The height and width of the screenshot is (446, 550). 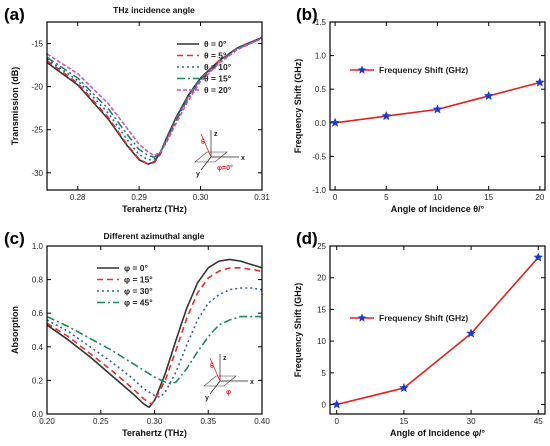 What do you see at coordinates (321, 341) in the screenshot?
I see `y-tick-label: 10` at bounding box center [321, 341].